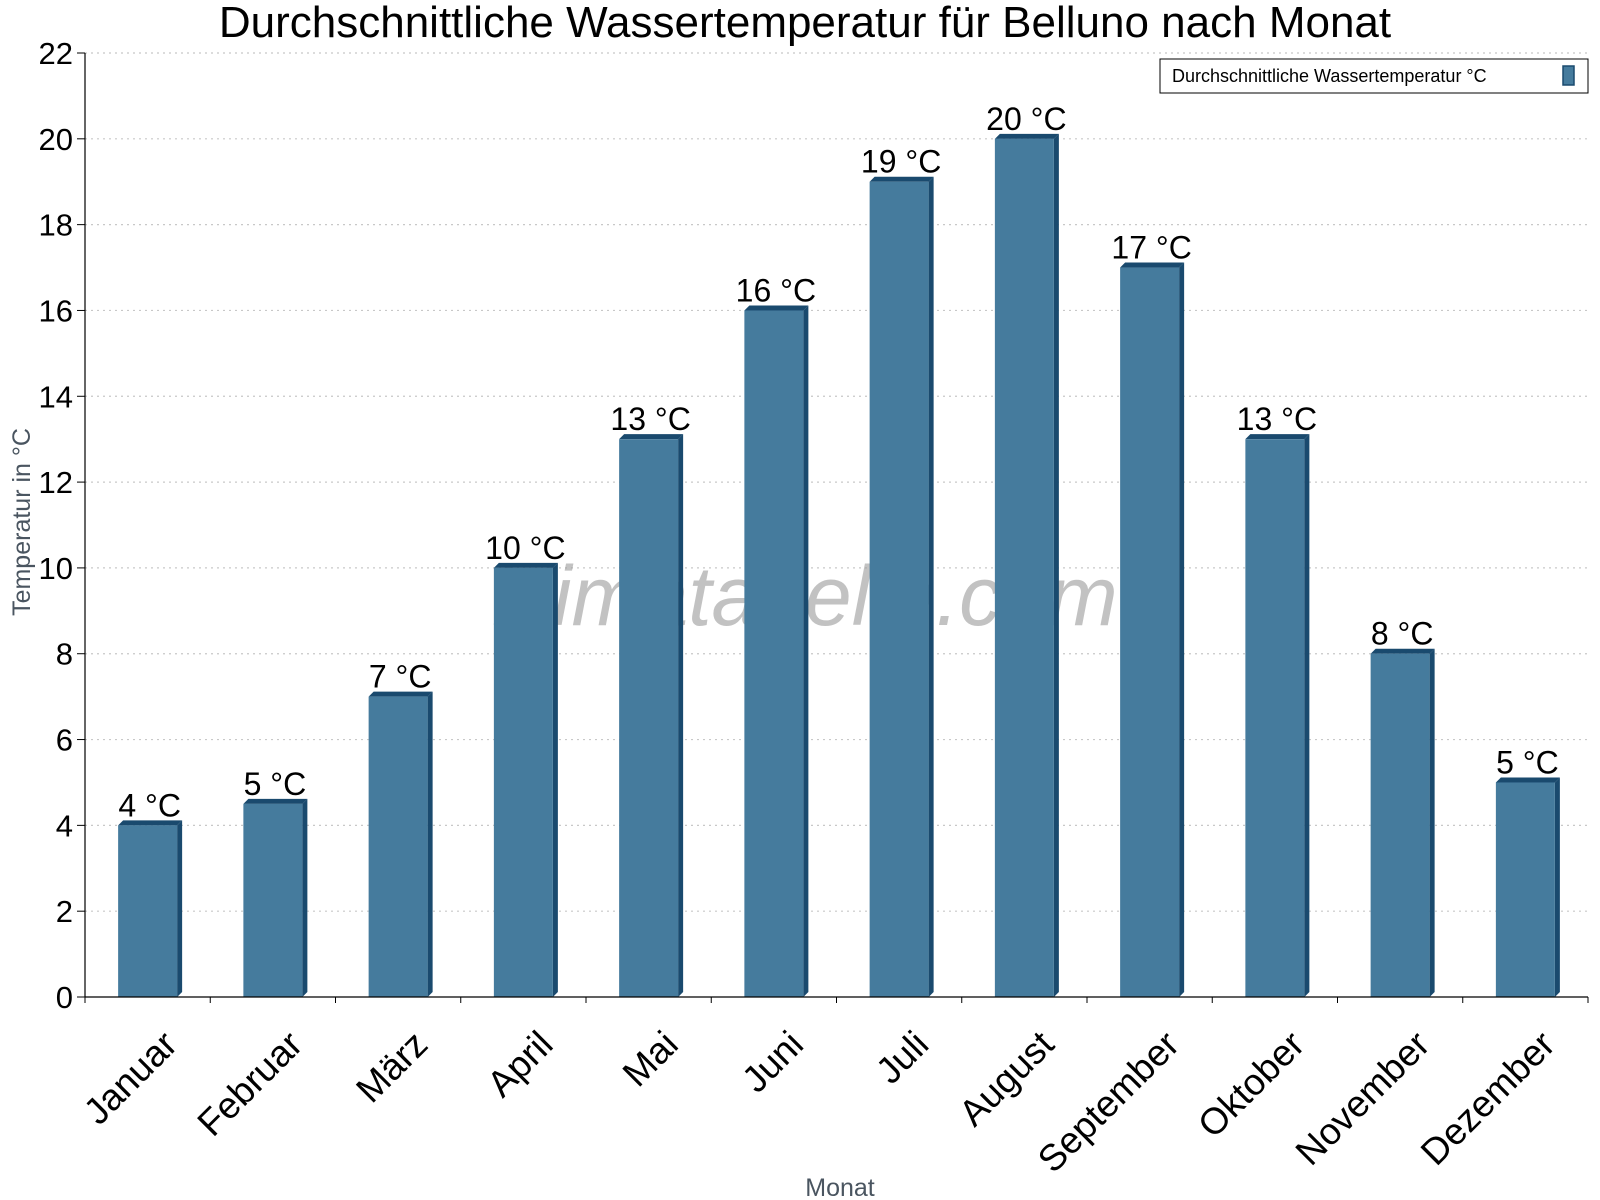  Describe the element at coordinates (130, 1077) in the screenshot. I see `x-tick-label: Januar` at that location.